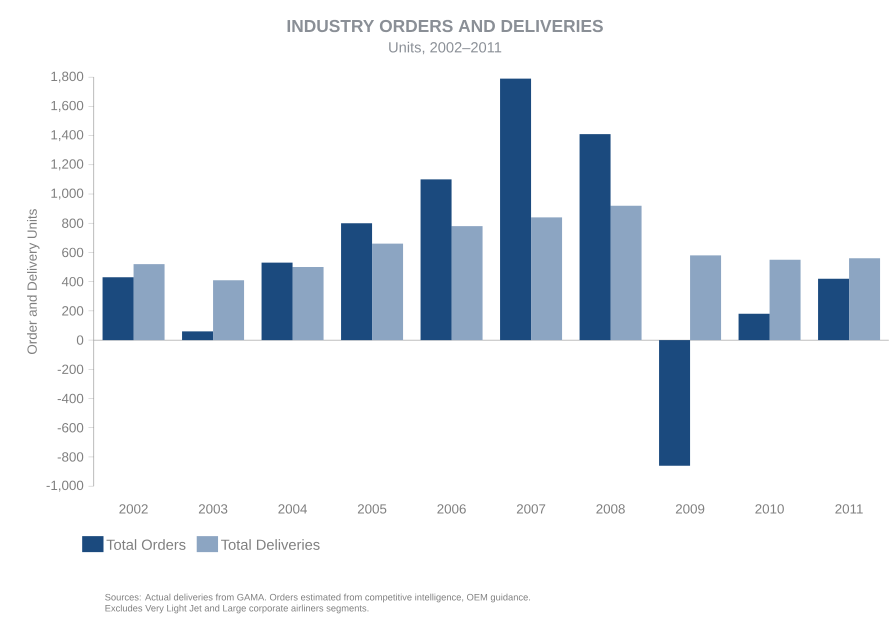 The height and width of the screenshot is (622, 890). Describe the element at coordinates (67, 77) in the screenshot. I see `y-tick-label: 1,800` at that location.